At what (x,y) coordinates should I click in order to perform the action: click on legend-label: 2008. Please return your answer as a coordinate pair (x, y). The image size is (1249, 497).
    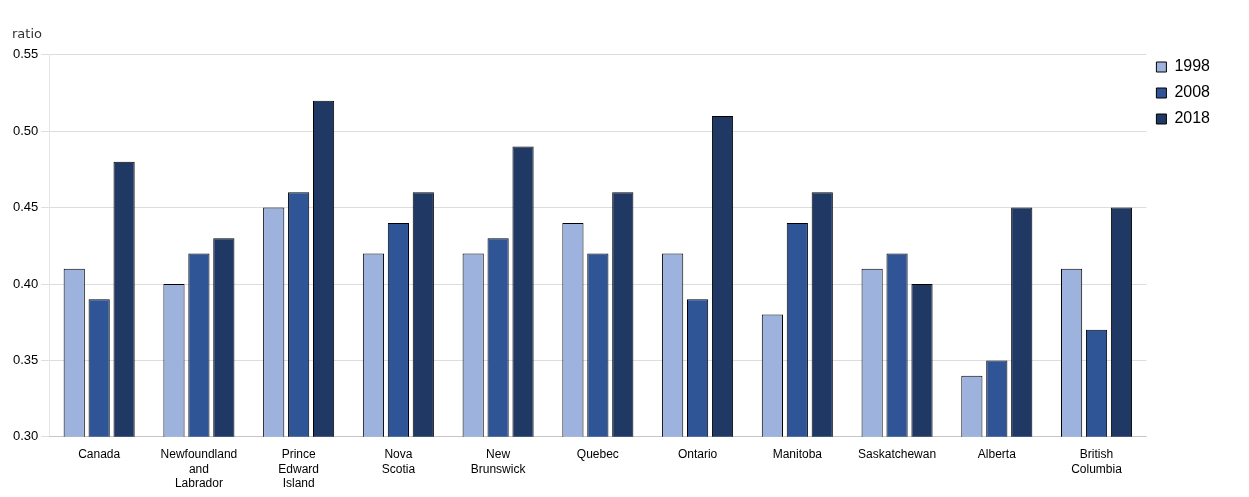
    Looking at the image, I should click on (1192, 92).